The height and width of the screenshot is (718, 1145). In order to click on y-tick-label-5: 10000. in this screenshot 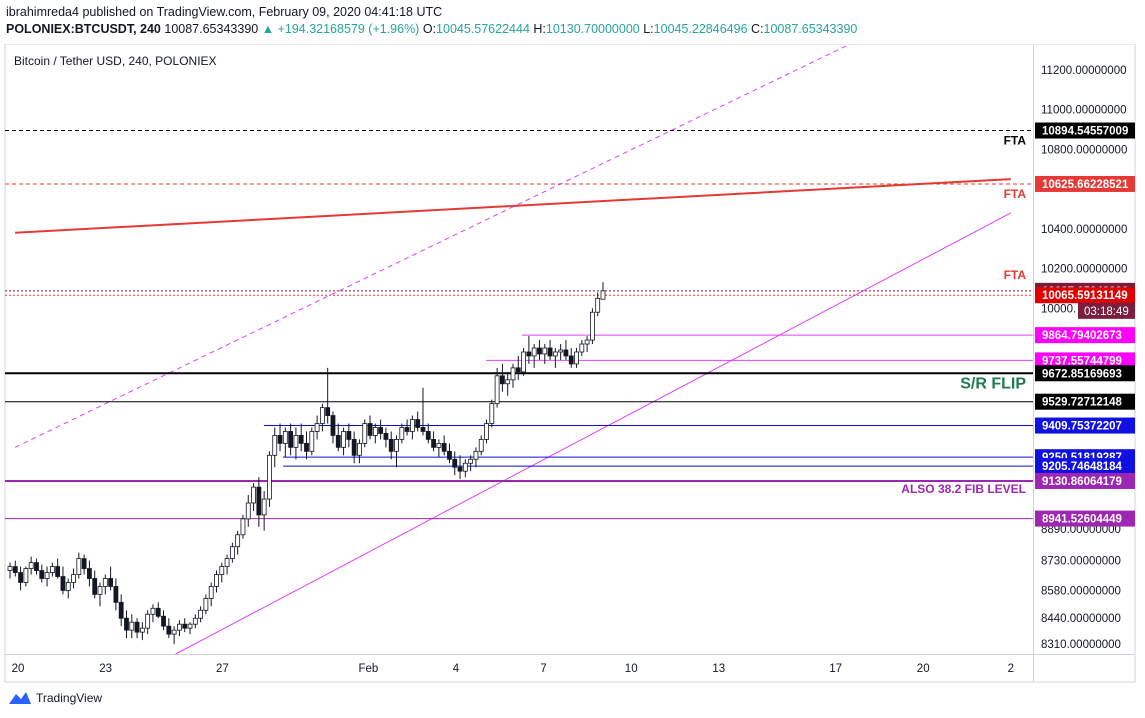, I will do `click(1058, 309)`.